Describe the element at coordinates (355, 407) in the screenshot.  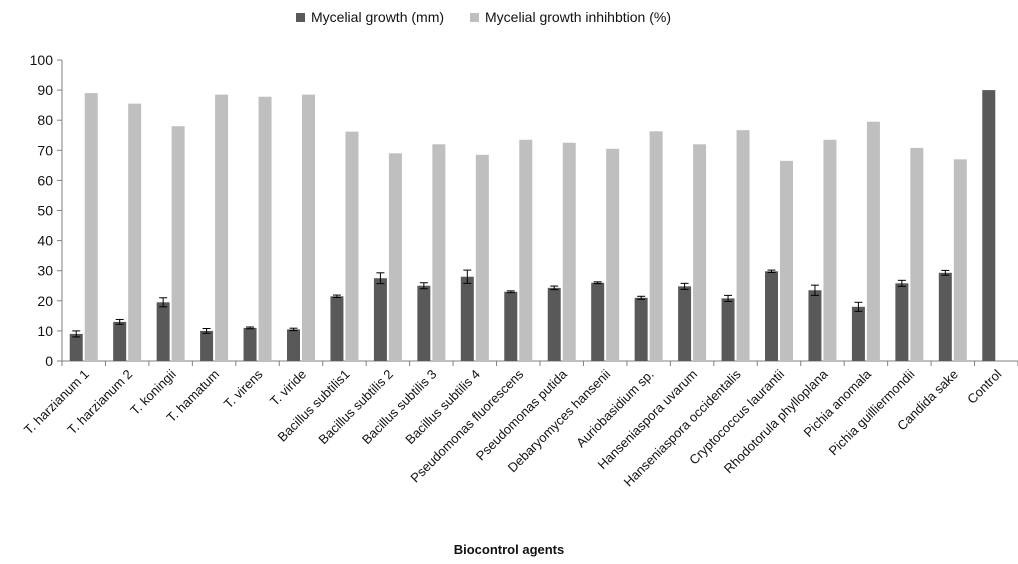
I see `x-tick-label: Bacillus subtilis 2` at that location.